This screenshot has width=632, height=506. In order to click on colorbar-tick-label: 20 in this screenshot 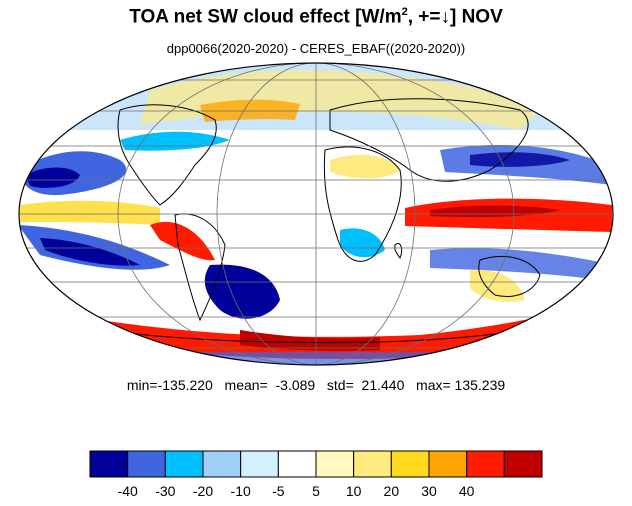, I will do `click(392, 491)`.